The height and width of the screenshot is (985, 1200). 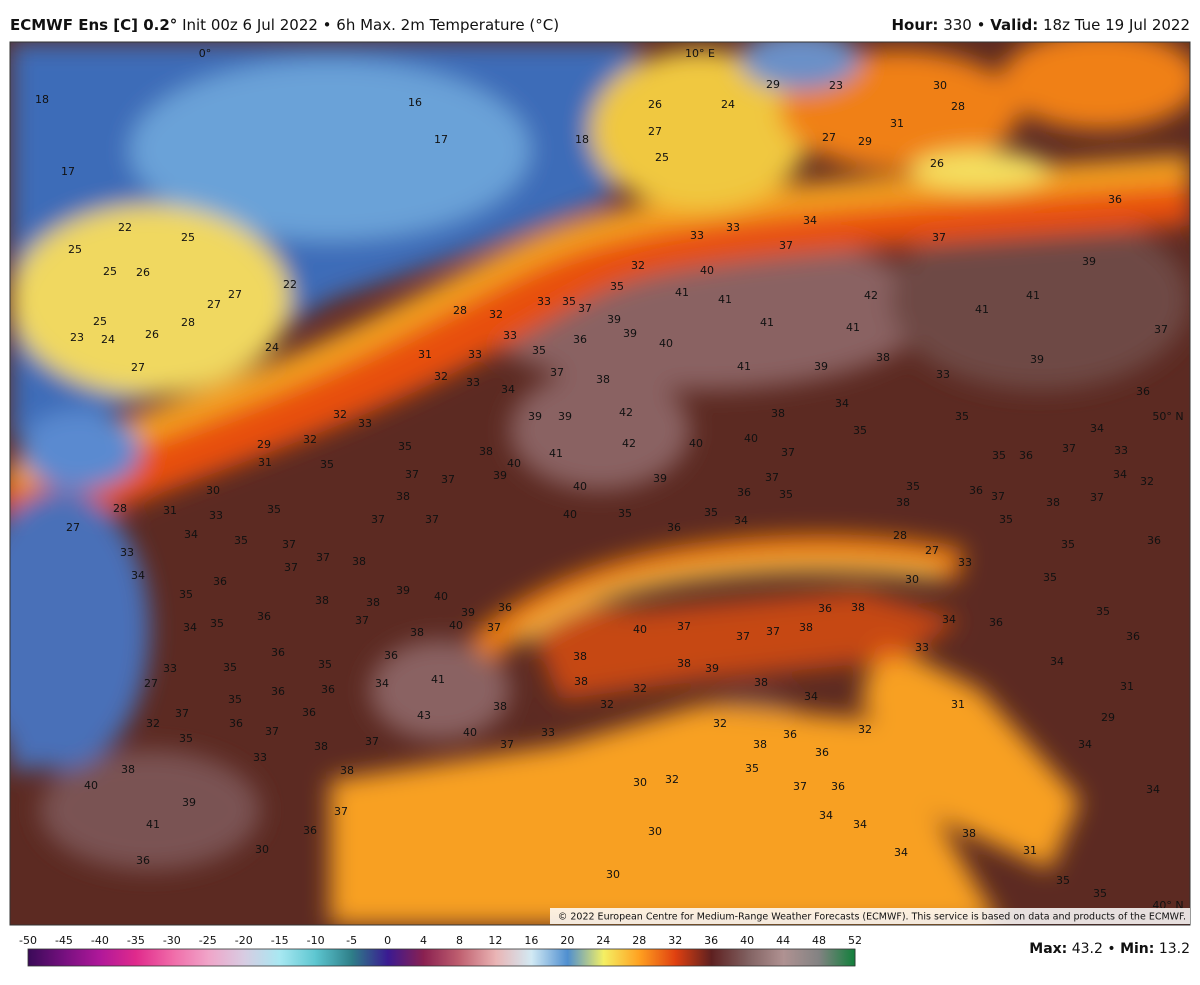 I want to click on temperature-label: 24, so click(x=108, y=339).